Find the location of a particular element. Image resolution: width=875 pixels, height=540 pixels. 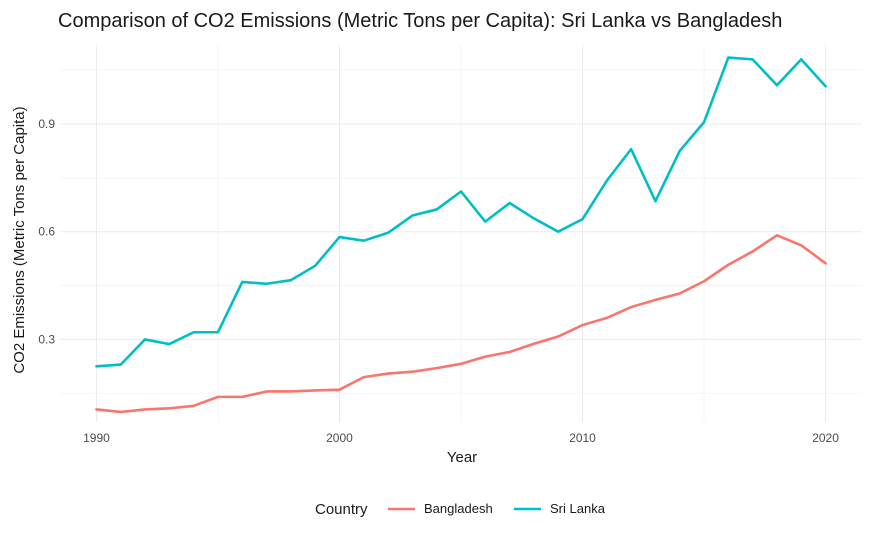

y-tick-label: 0.3 is located at coordinates (46, 339).